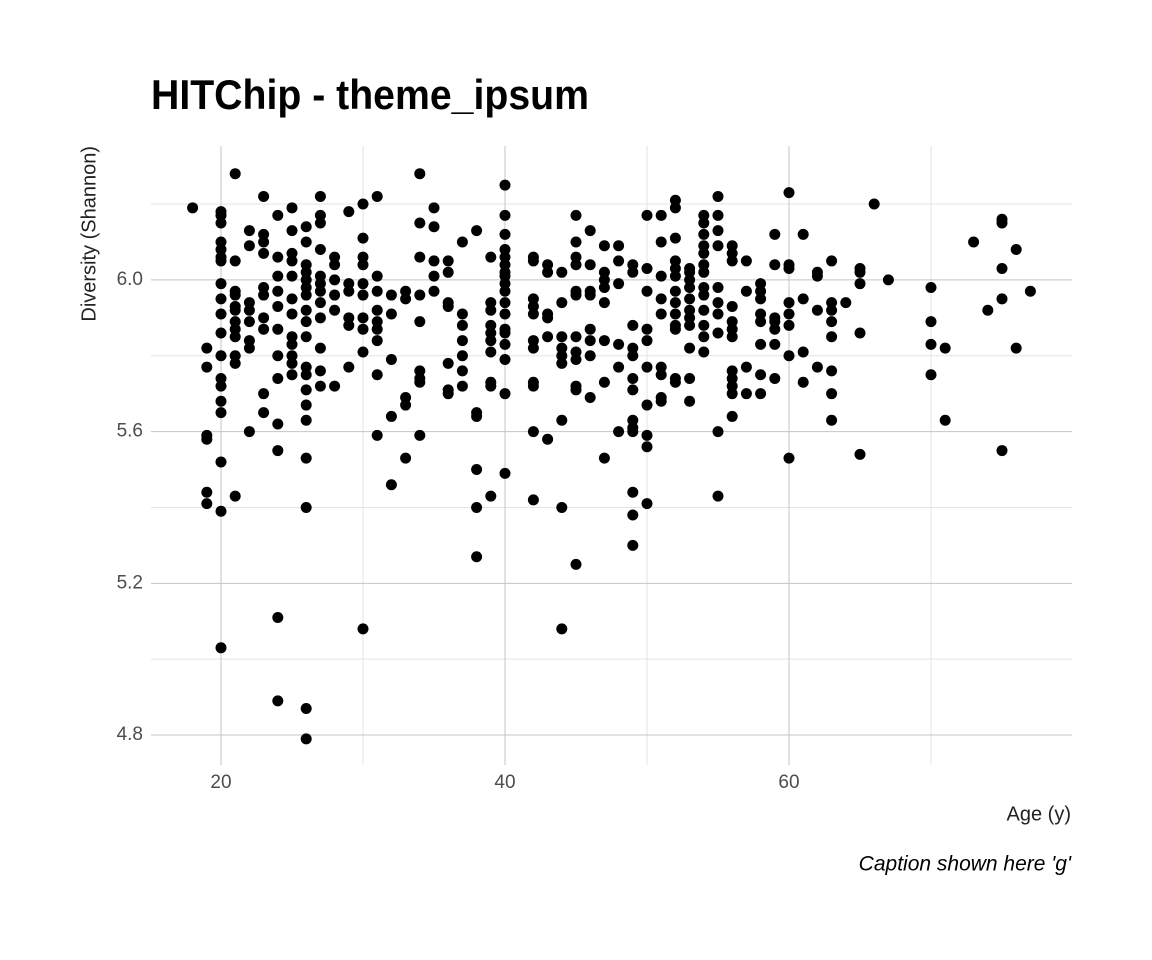 This screenshot has width=1152, height=960. What do you see at coordinates (504, 782) in the screenshot?
I see `x-tick-label: 40` at bounding box center [504, 782].